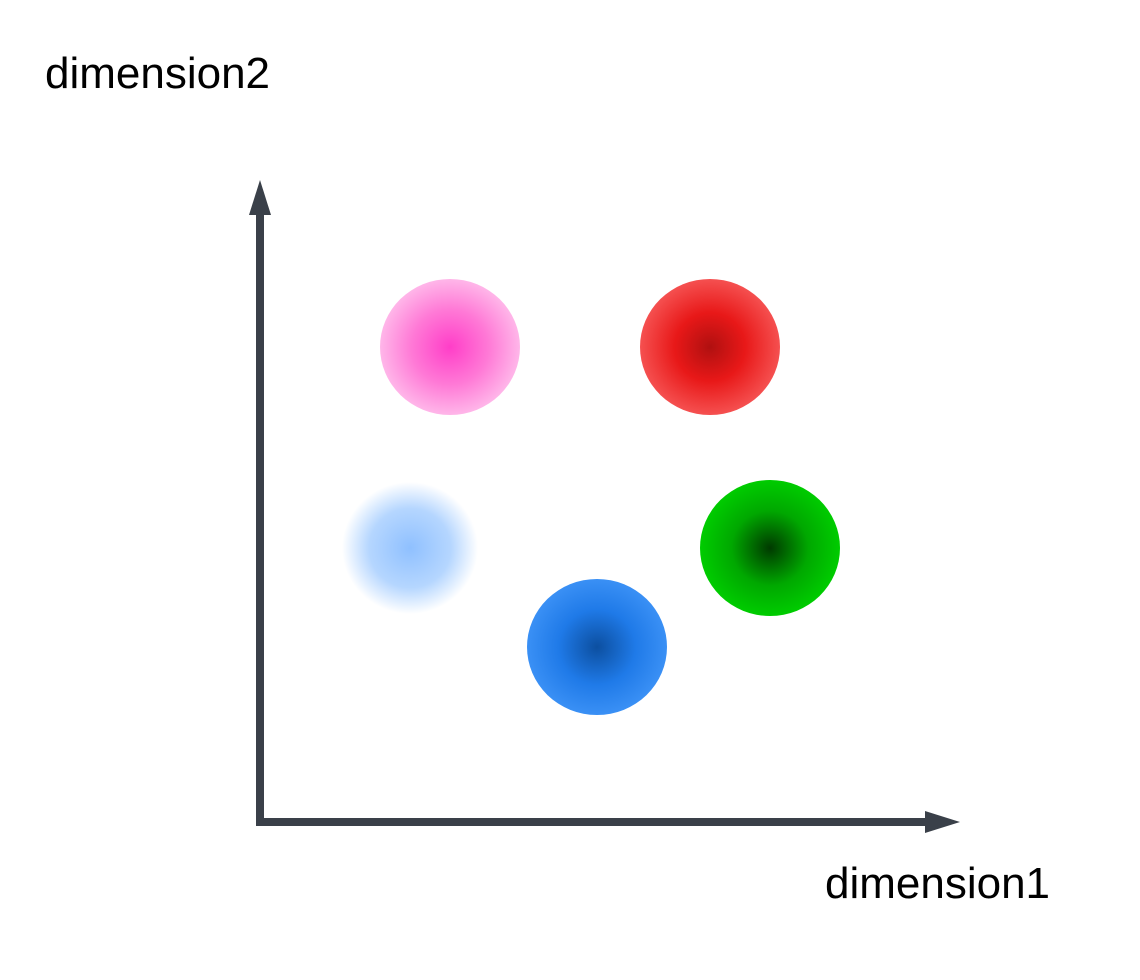 The width and height of the screenshot is (1140, 980). Describe the element at coordinates (157, 73) in the screenshot. I see `y-axis-label: dimension2` at that location.